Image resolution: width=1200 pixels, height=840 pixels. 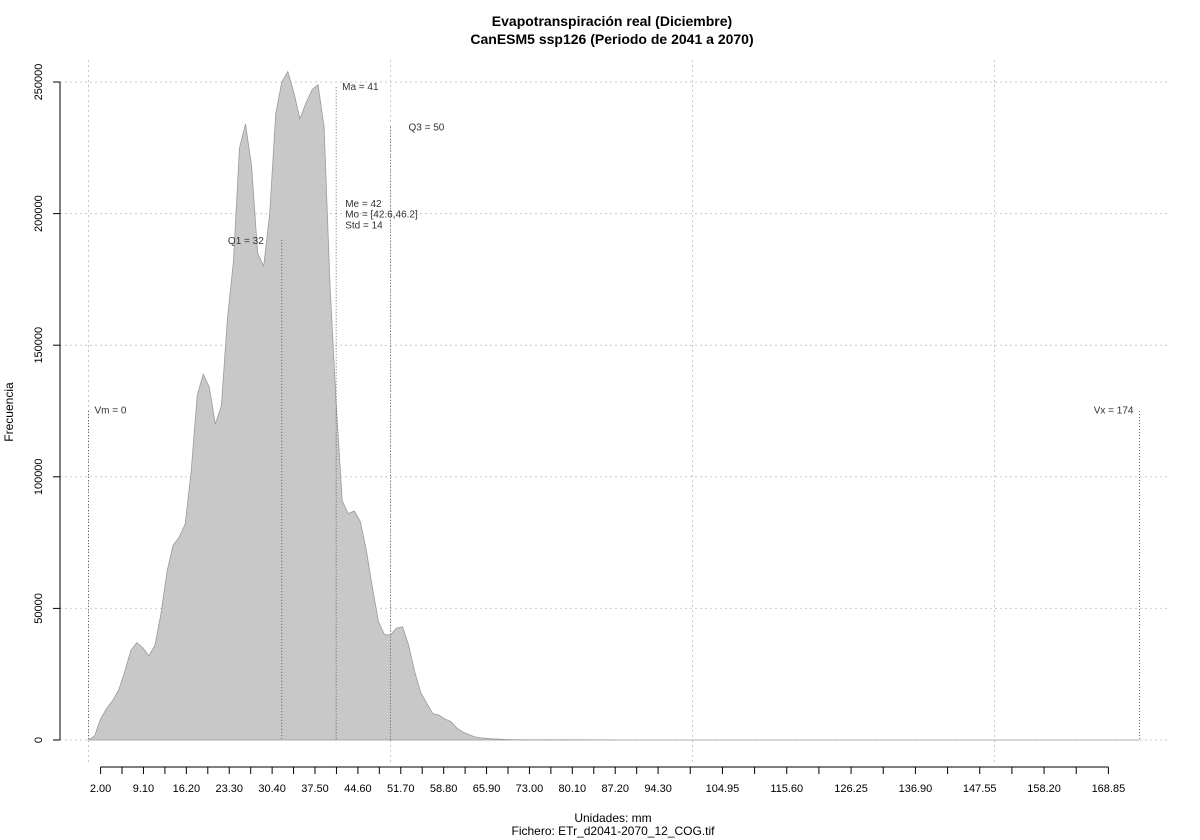 What do you see at coordinates (360, 87) in the screenshot?
I see `annotation-label: Ma = 41` at bounding box center [360, 87].